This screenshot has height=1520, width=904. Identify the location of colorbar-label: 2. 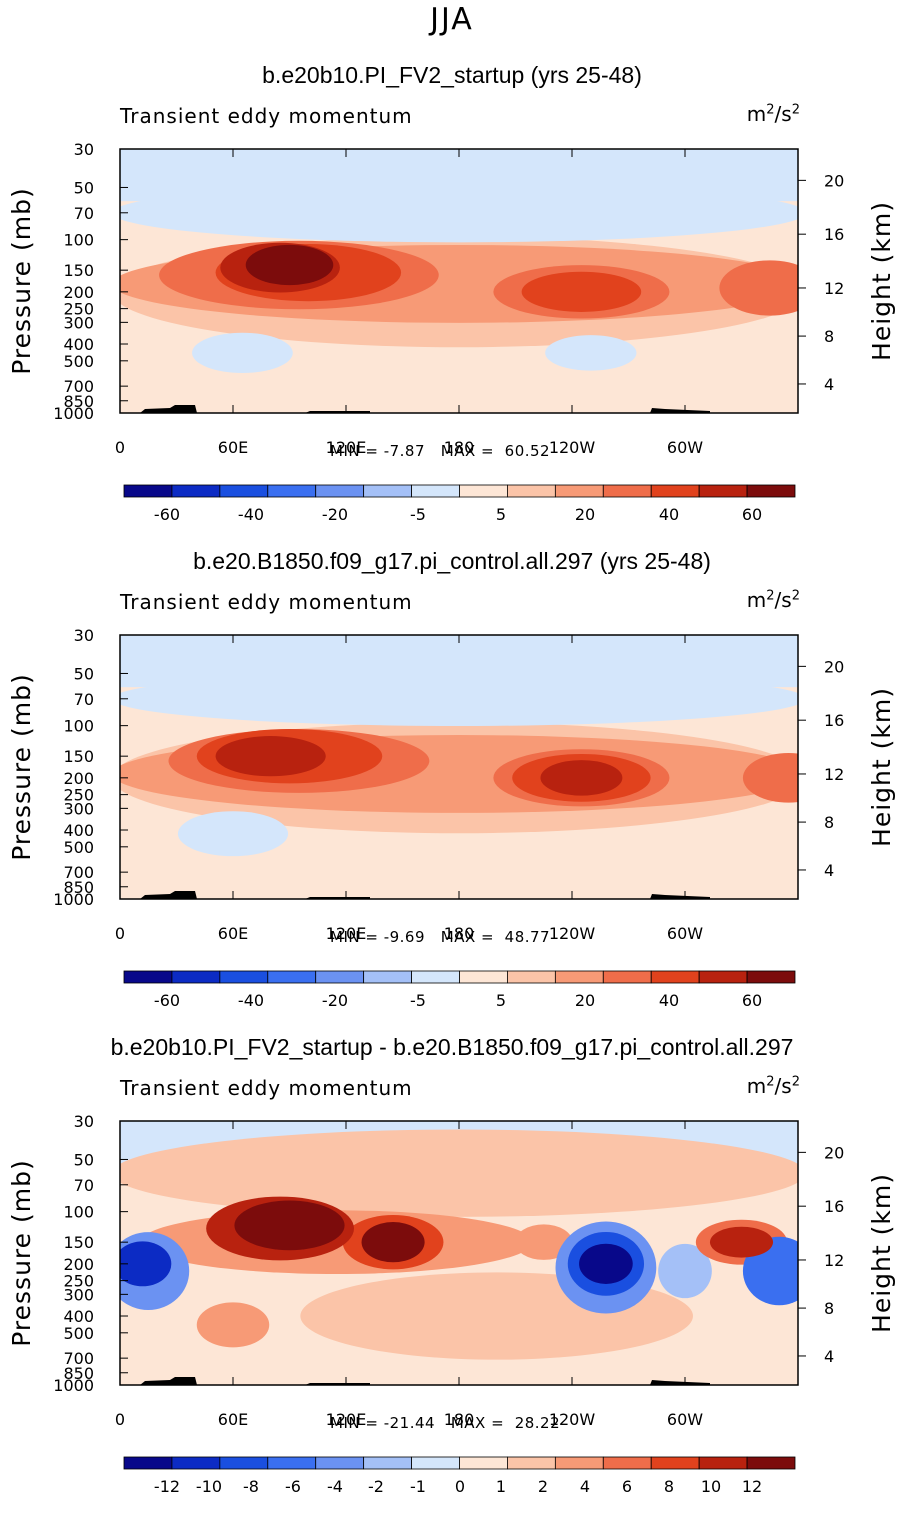
(543, 1486).